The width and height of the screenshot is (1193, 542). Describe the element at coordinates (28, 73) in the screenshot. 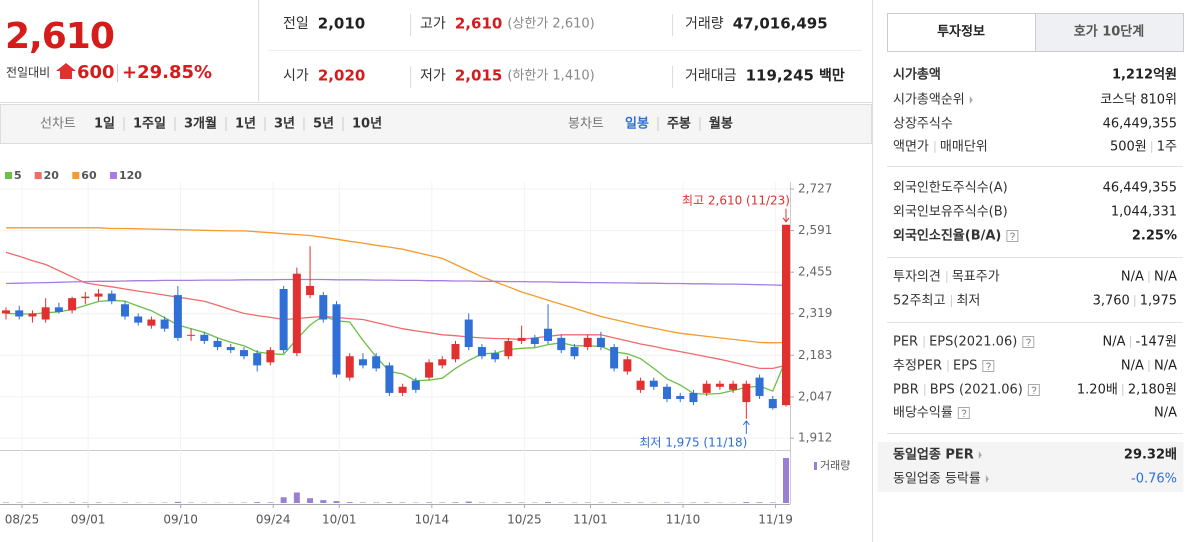

I see `change-label: 전일대비` at that location.